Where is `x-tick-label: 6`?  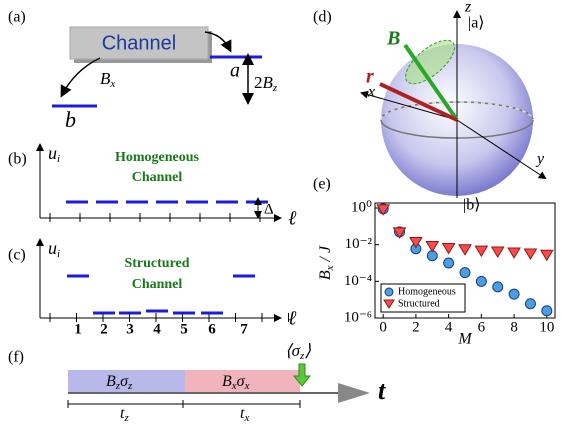
x-tick-label: 6 is located at coordinates (482, 327).